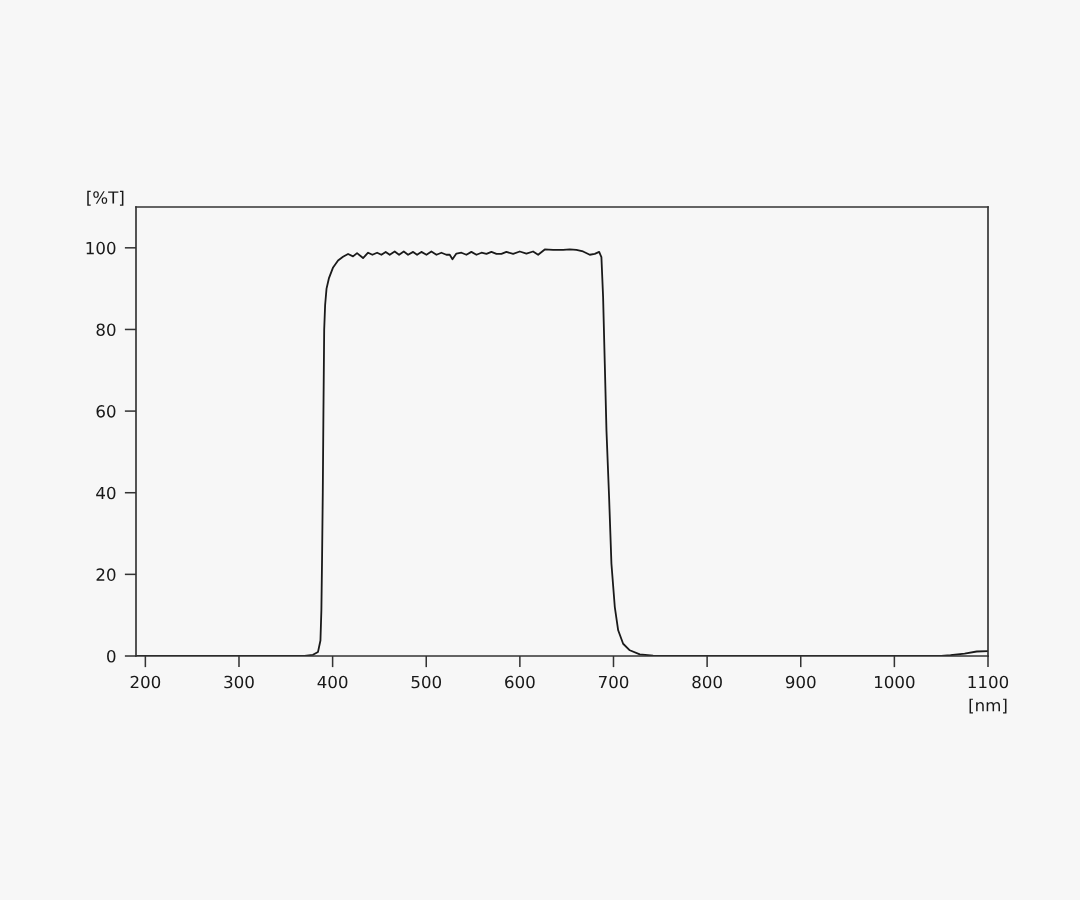 This screenshot has width=1080, height=900. I want to click on y-tick-label: 80, so click(106, 330).